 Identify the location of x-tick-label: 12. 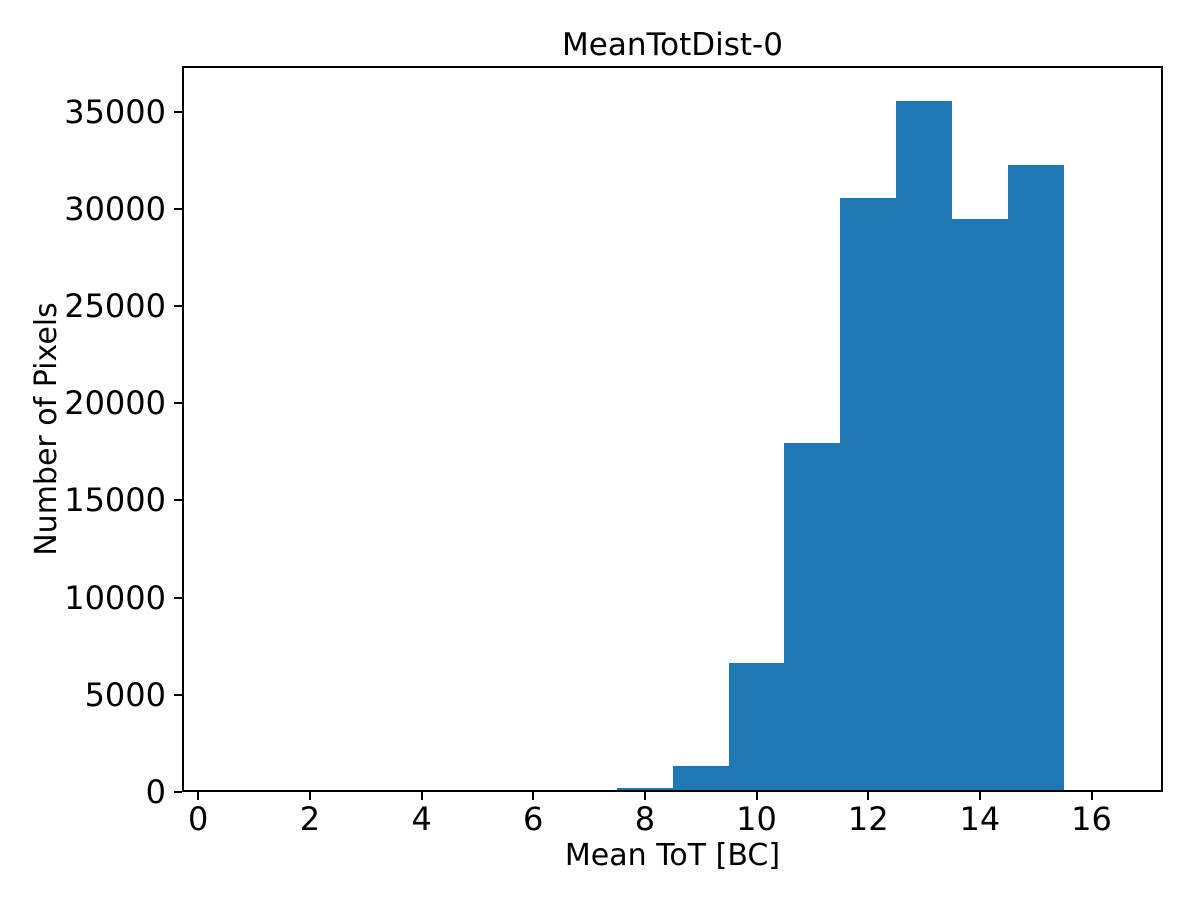
(868, 819).